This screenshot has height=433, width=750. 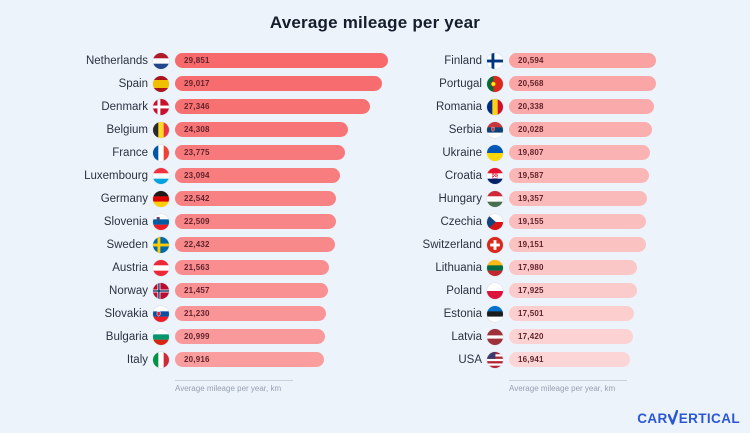 What do you see at coordinates (262, 129) in the screenshot?
I see `value-bar: 24,308` at bounding box center [262, 129].